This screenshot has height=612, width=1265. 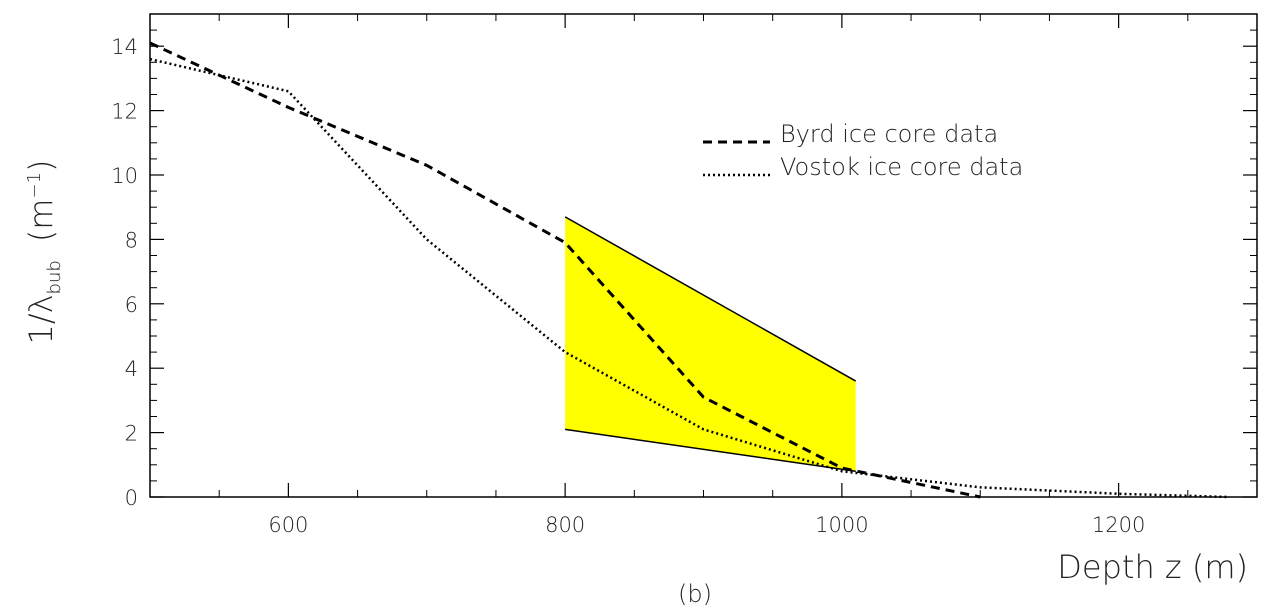 I want to click on y-axis-title-main: 1/λ, so click(x=41, y=319).